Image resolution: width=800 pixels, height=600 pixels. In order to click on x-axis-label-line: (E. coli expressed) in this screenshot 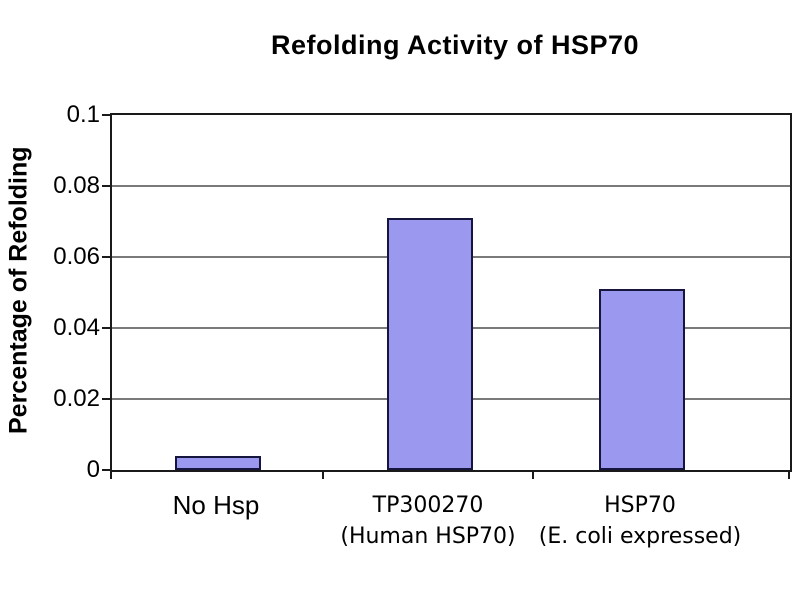, I will do `click(640, 536)`.